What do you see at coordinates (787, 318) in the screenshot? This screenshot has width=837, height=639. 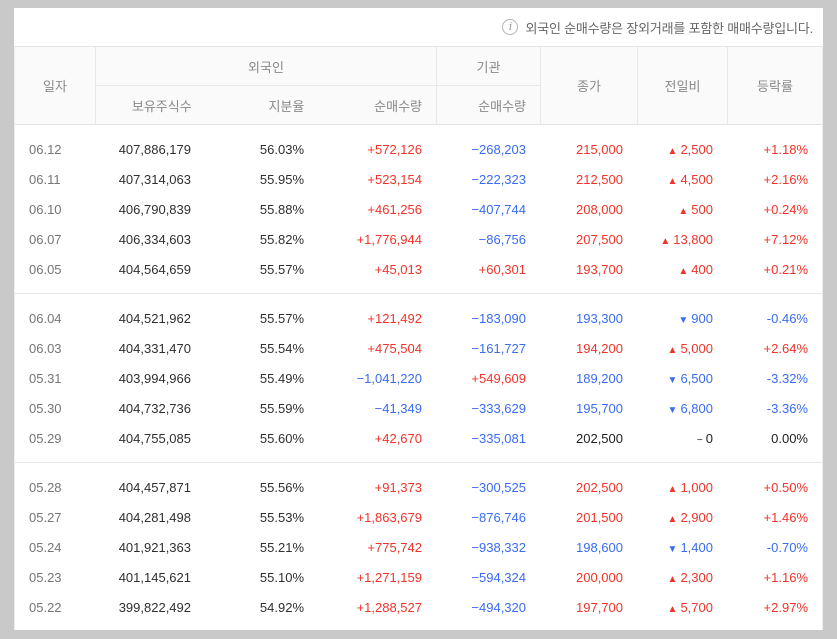 I see `change-rate-cell: -0.46%` at bounding box center [787, 318].